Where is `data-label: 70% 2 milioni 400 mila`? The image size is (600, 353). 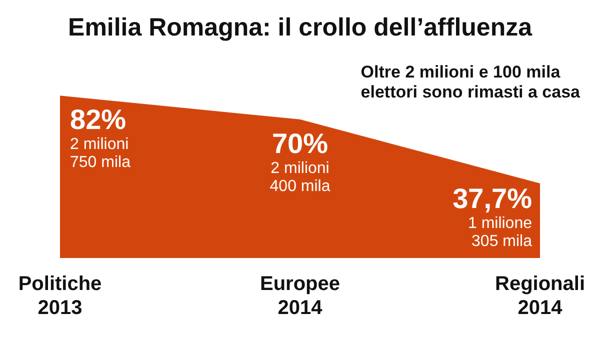
data-label: 70% 2 milioni 400 mila is located at coordinates (300, 161).